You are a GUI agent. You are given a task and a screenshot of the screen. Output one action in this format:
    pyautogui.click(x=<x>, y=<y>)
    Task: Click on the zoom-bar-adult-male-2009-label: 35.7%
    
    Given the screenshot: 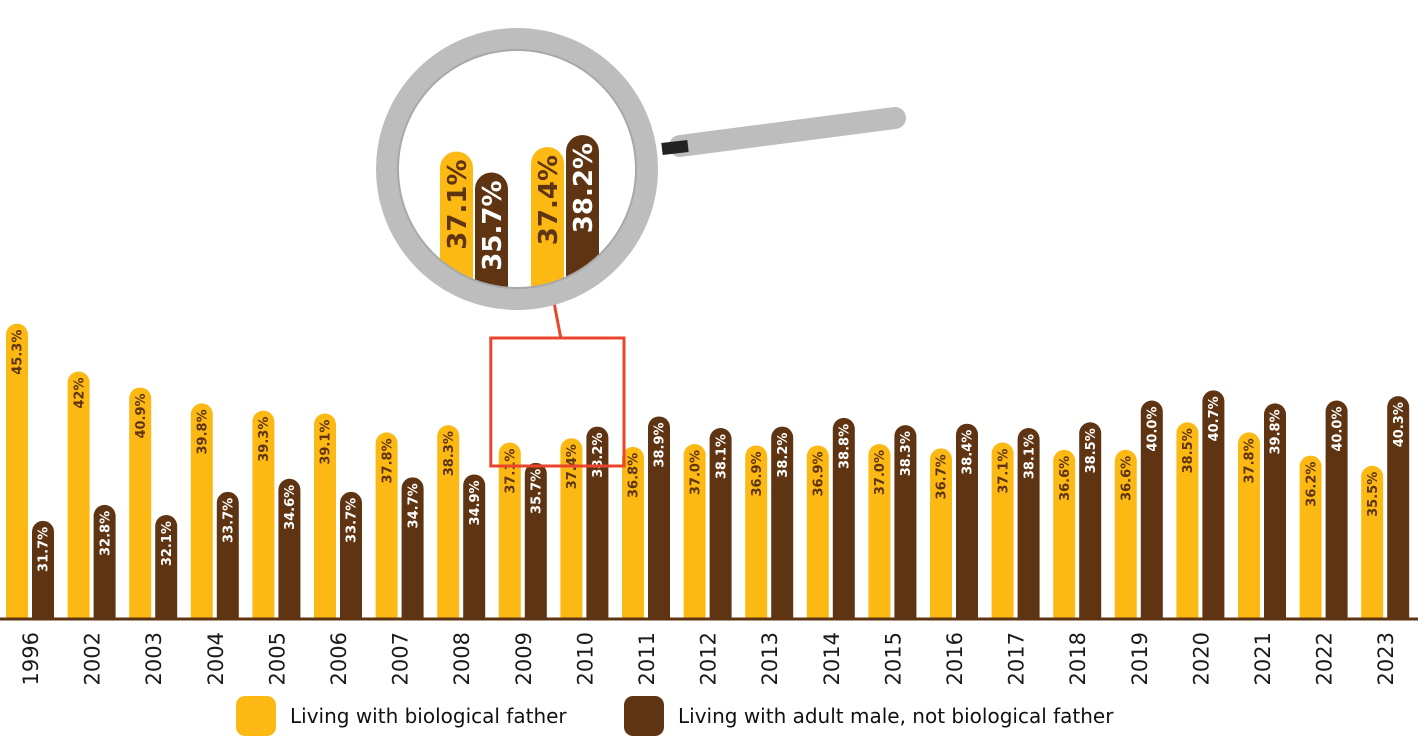 What is the action you would take?
    pyautogui.click(x=493, y=226)
    